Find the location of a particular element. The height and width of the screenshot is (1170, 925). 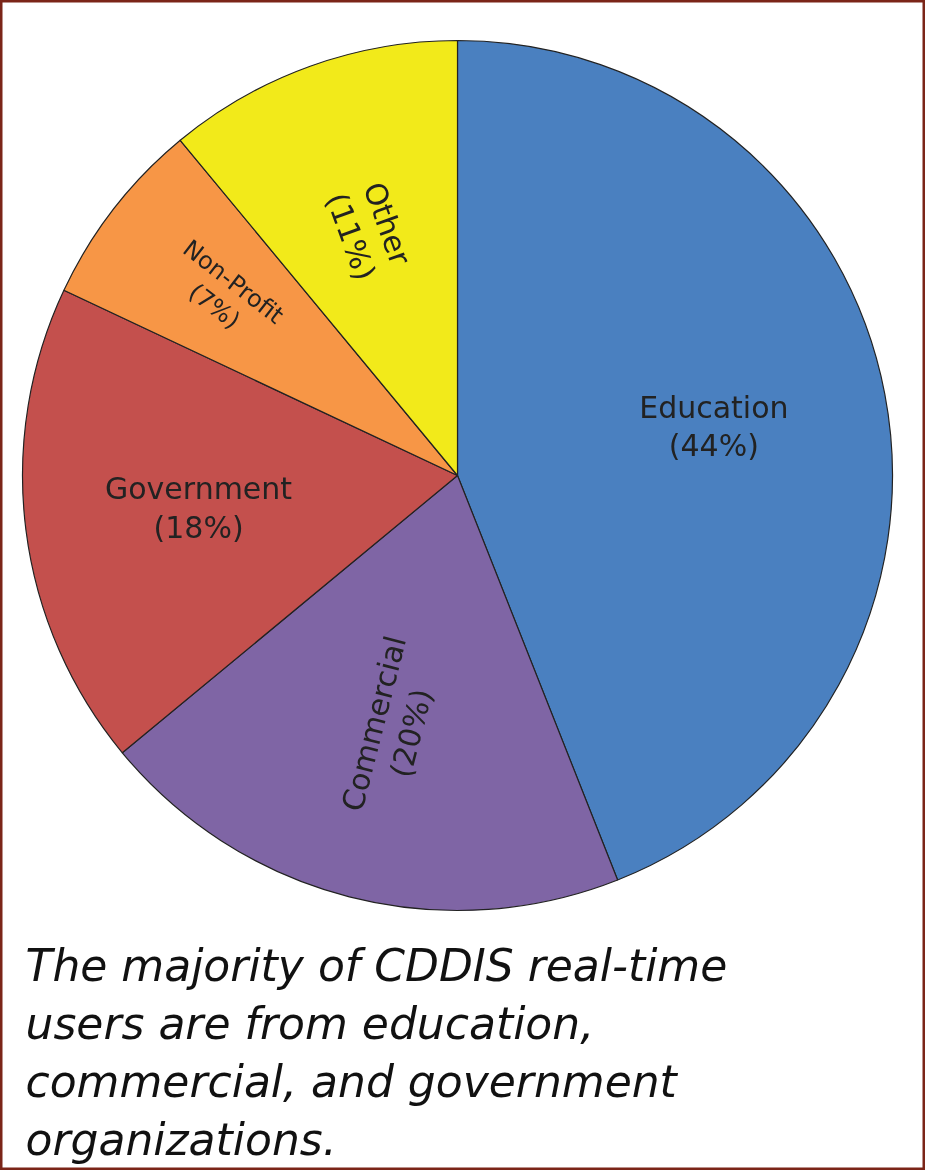

data-label: (18%) is located at coordinates (198, 527).